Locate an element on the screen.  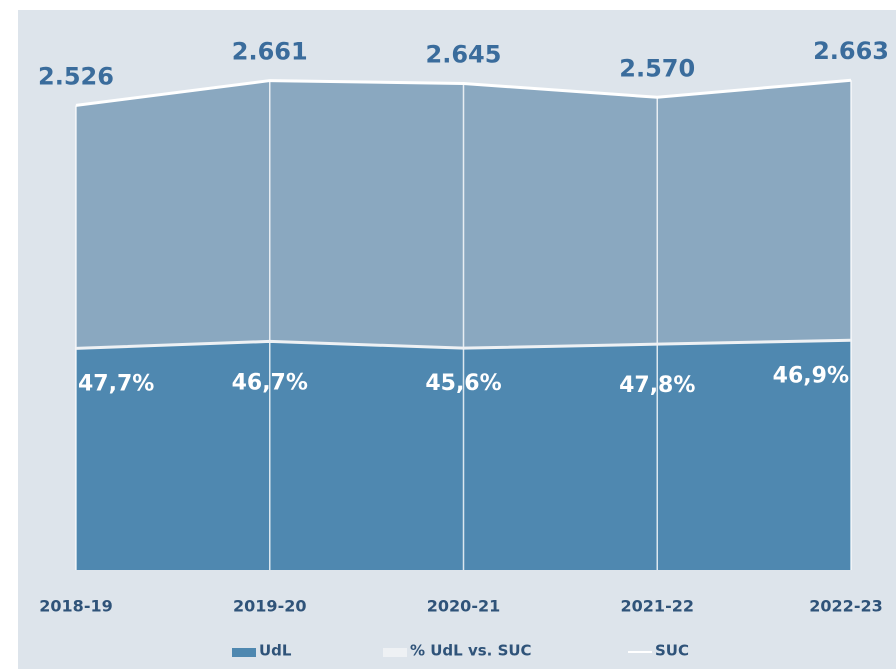
x-tick-label: 2019-20 is located at coordinates (269, 606).